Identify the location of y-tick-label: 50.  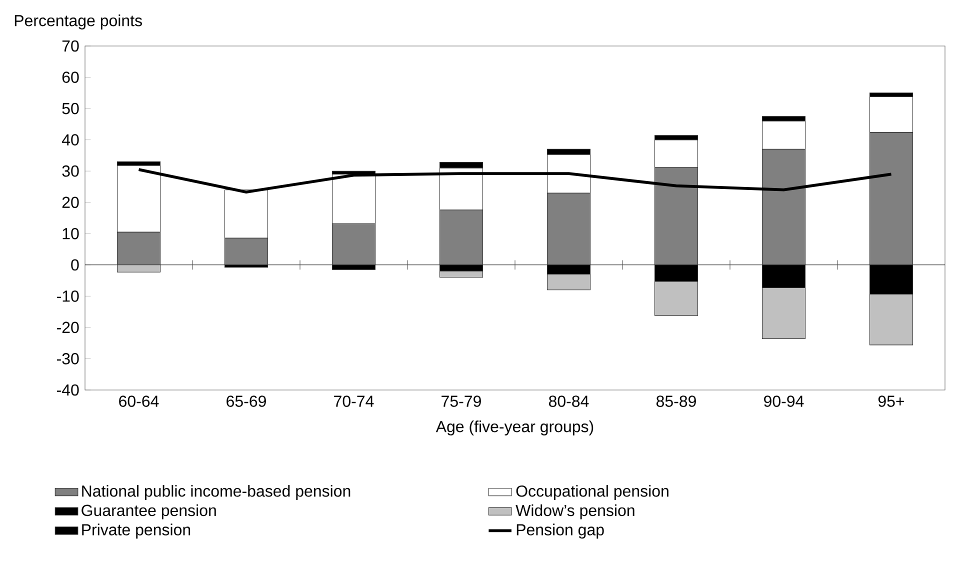
(70, 108).